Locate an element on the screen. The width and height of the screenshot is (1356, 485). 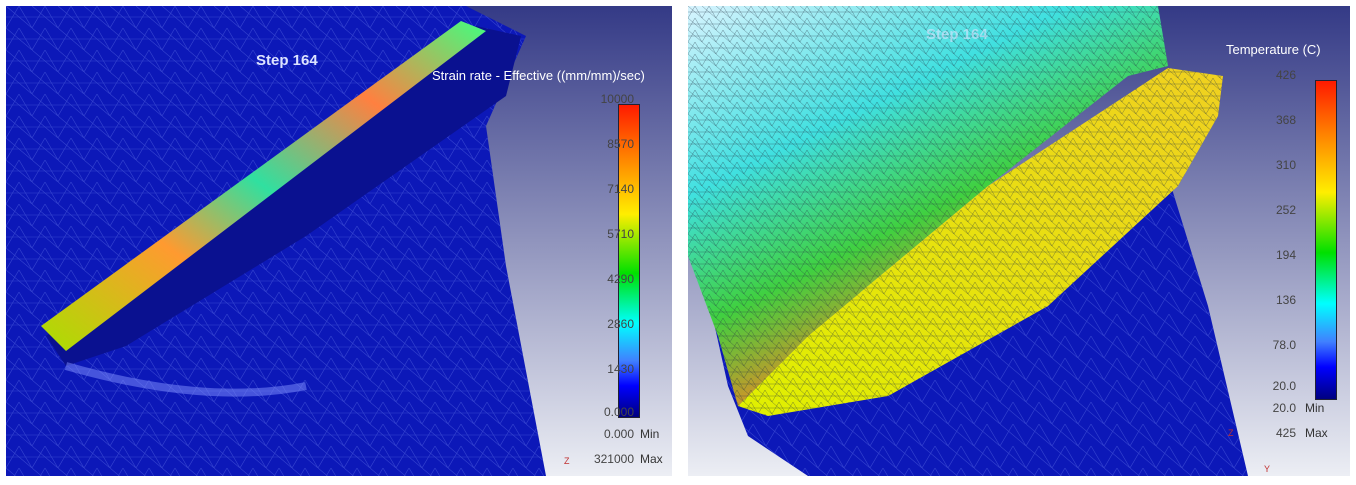
max-value: 321000 is located at coordinates (613, 459).